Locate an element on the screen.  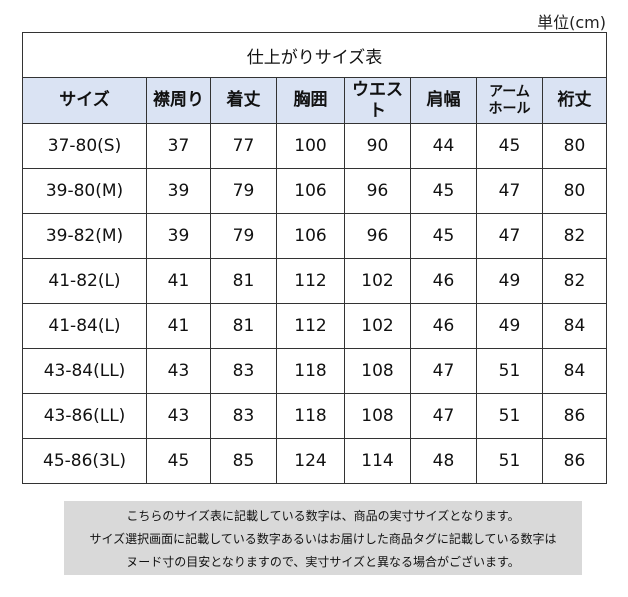
measurement-cell: 114 is located at coordinates (377, 461).